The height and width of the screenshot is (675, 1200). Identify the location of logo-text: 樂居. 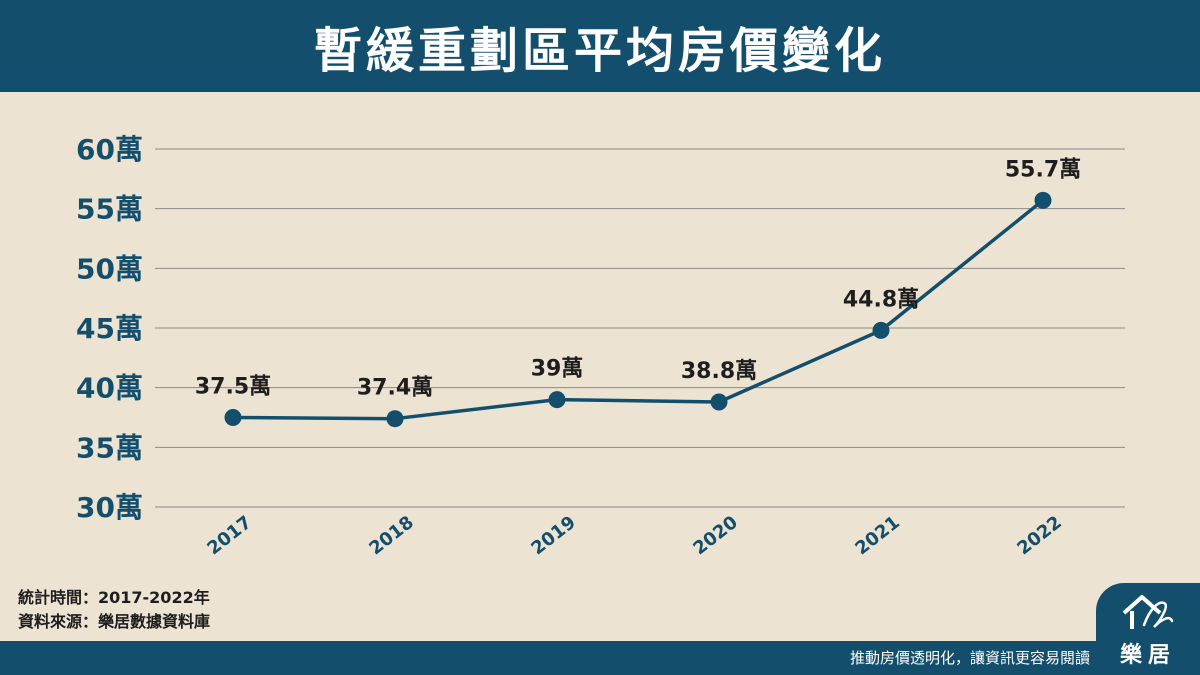
(1147, 655).